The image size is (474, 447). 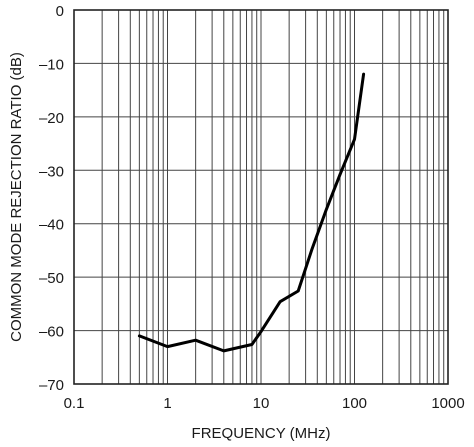 I want to click on y-tick-label: –30, so click(x=51, y=171).